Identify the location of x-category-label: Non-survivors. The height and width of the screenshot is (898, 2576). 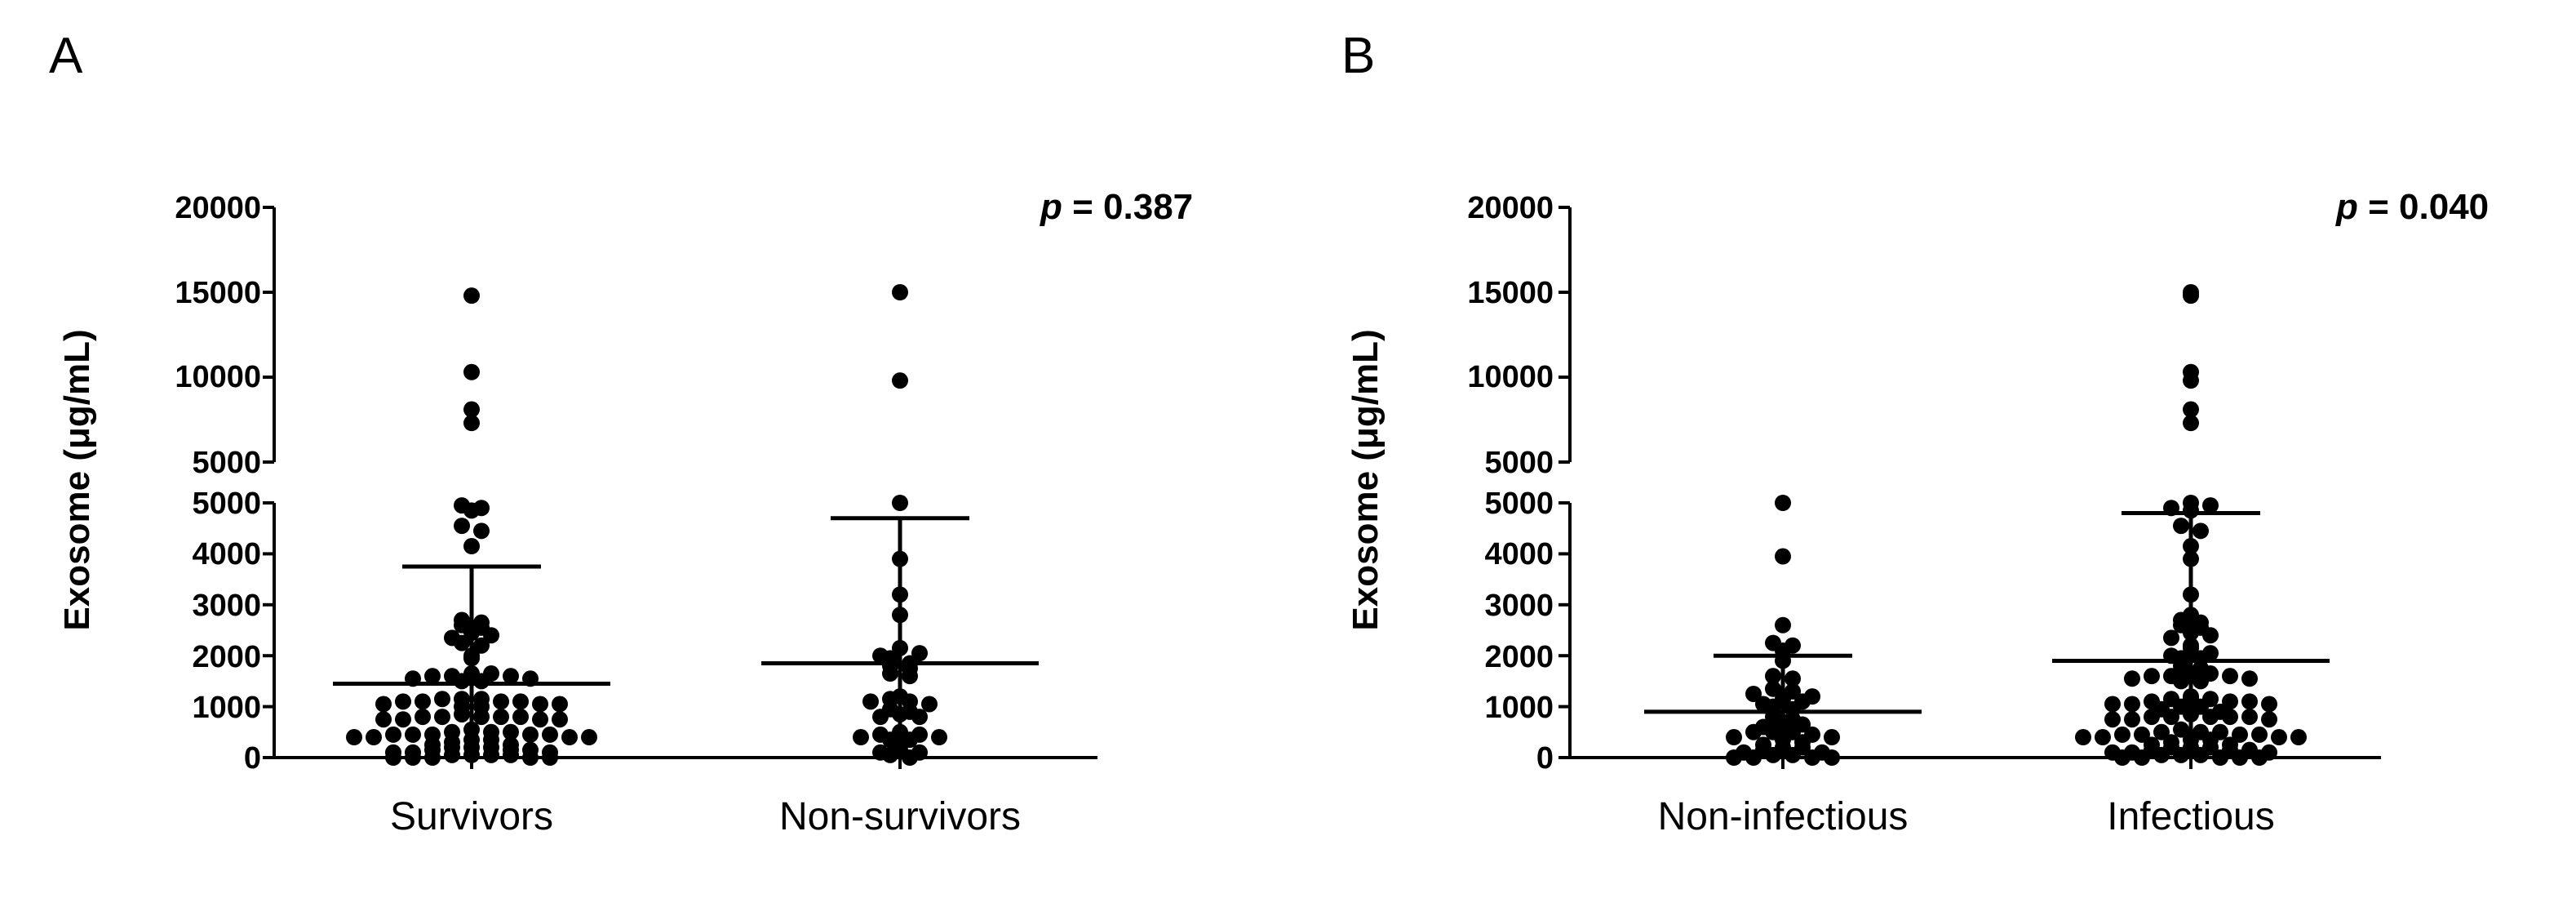
(900, 816).